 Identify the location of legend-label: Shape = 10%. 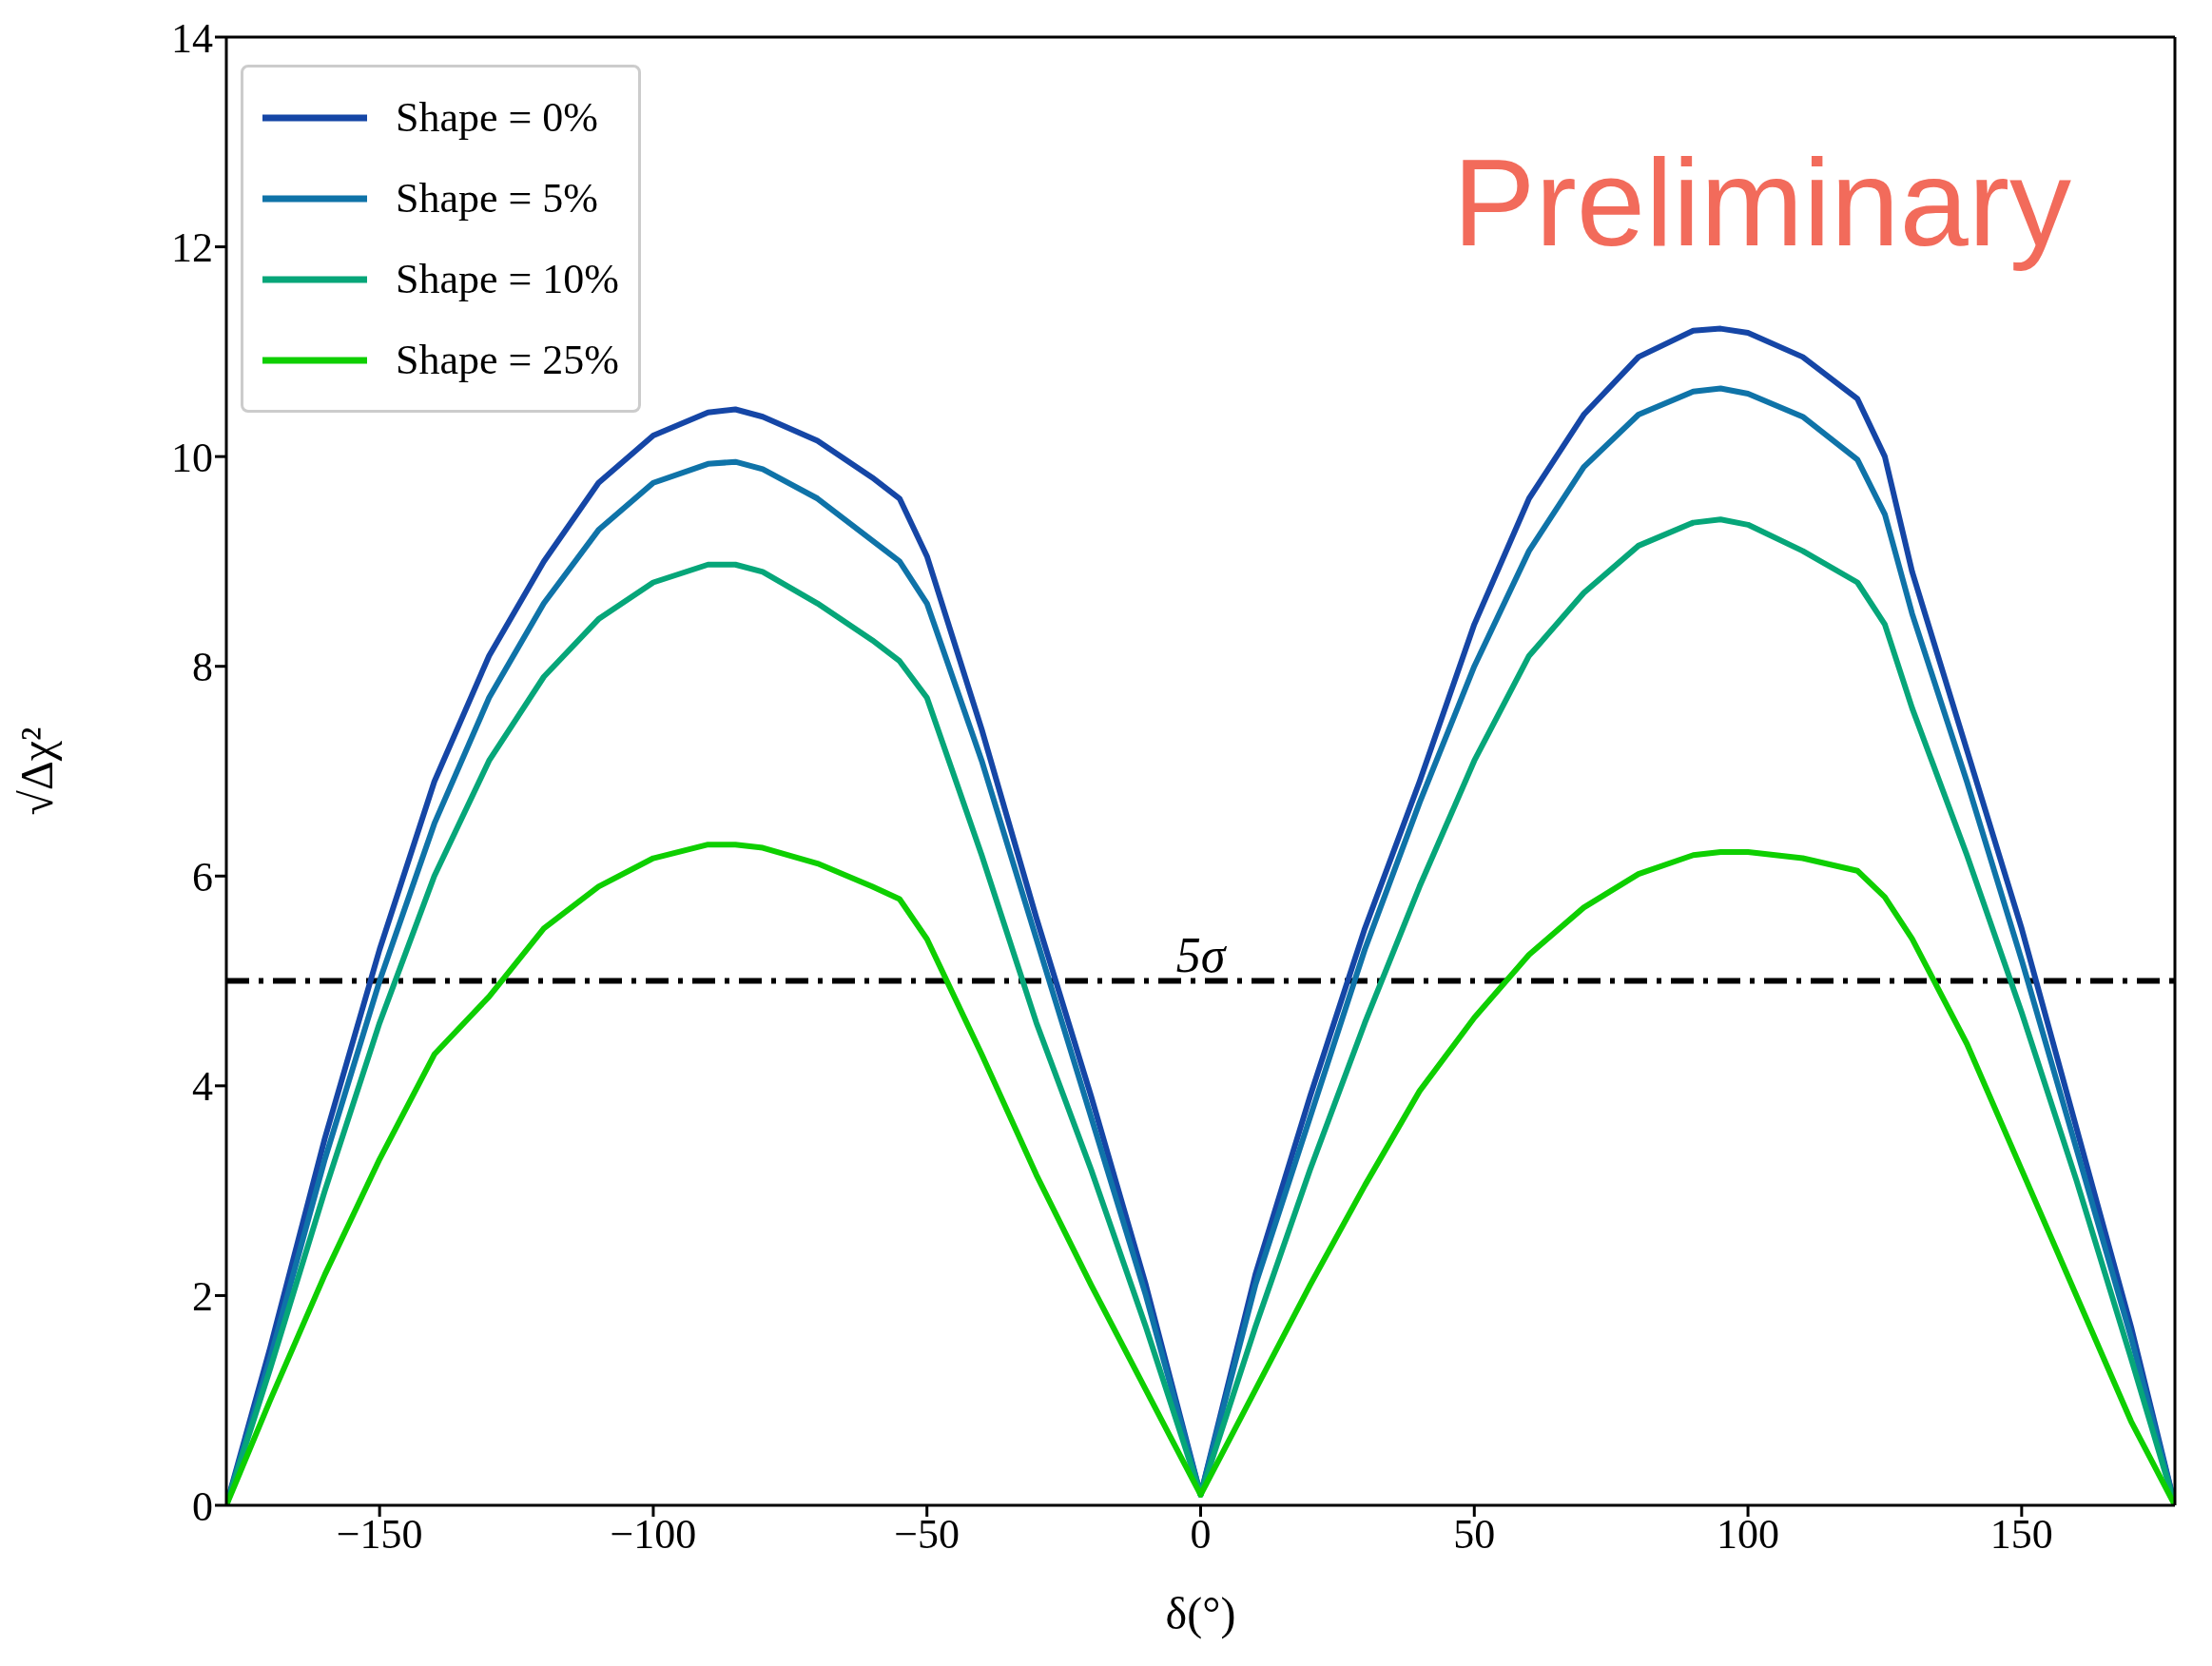
(507, 279).